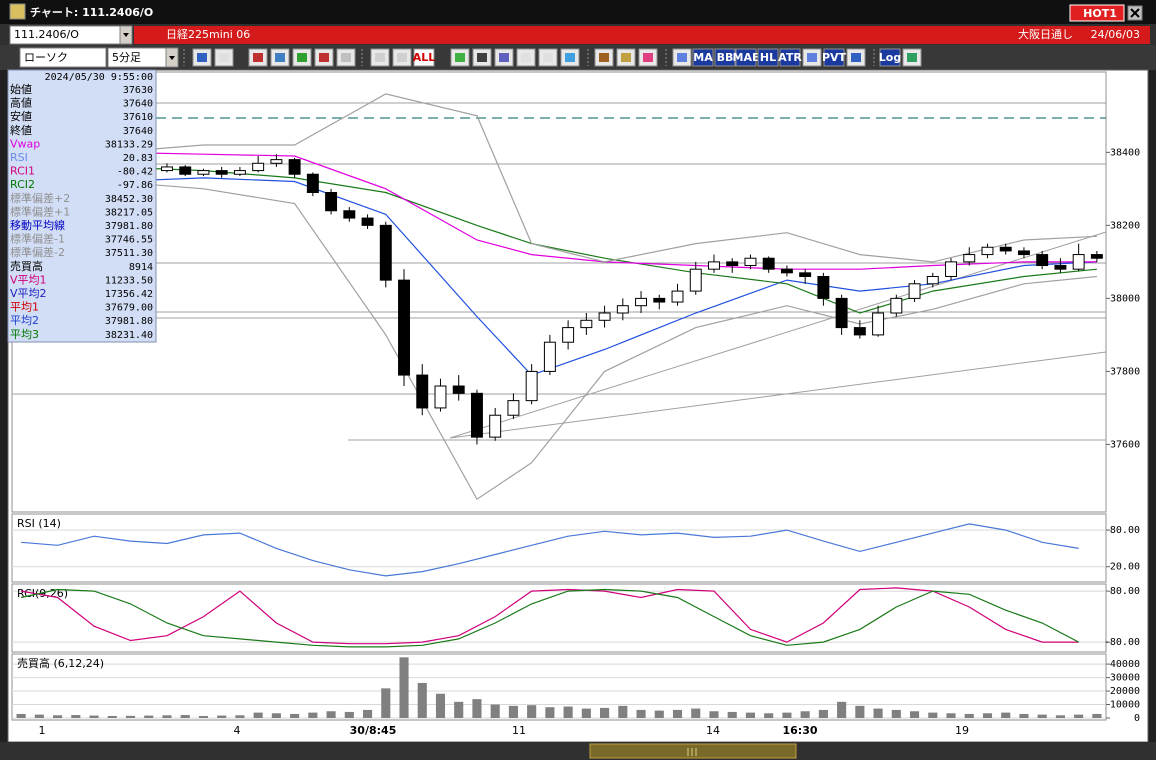  What do you see at coordinates (63, 57) in the screenshot?
I see `chart-style-select` at bounding box center [63, 57].